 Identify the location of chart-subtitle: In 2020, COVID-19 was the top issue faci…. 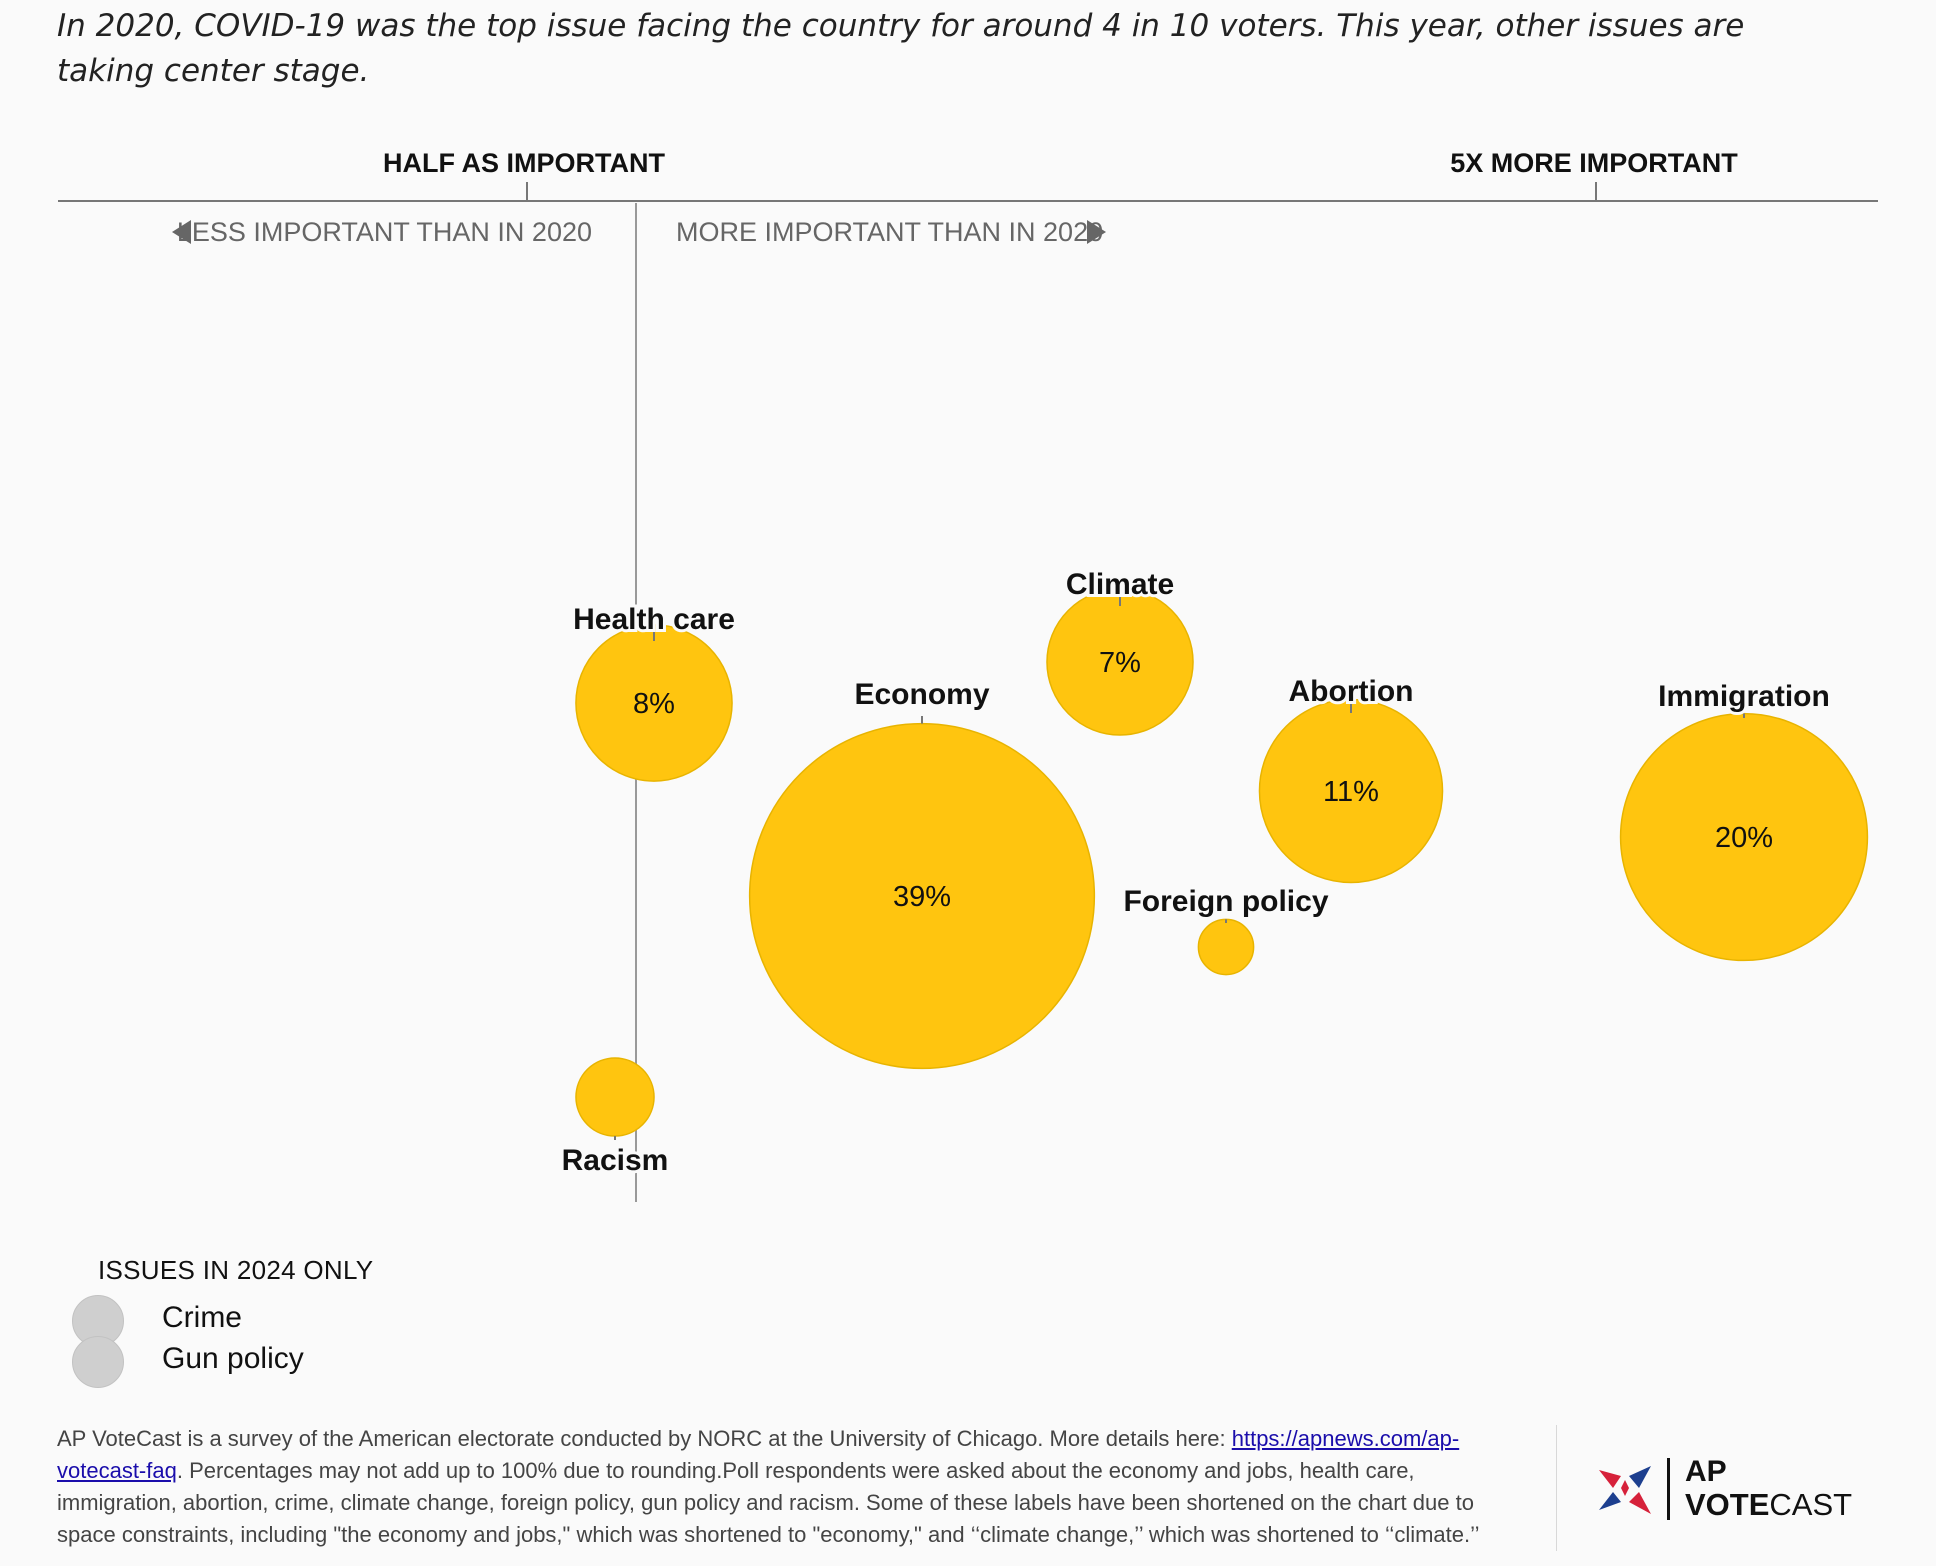
(901, 48).